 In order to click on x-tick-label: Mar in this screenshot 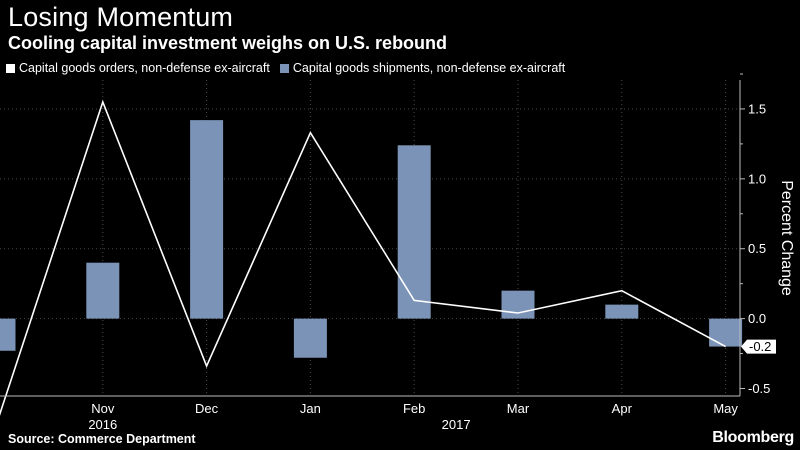, I will do `click(518, 408)`.